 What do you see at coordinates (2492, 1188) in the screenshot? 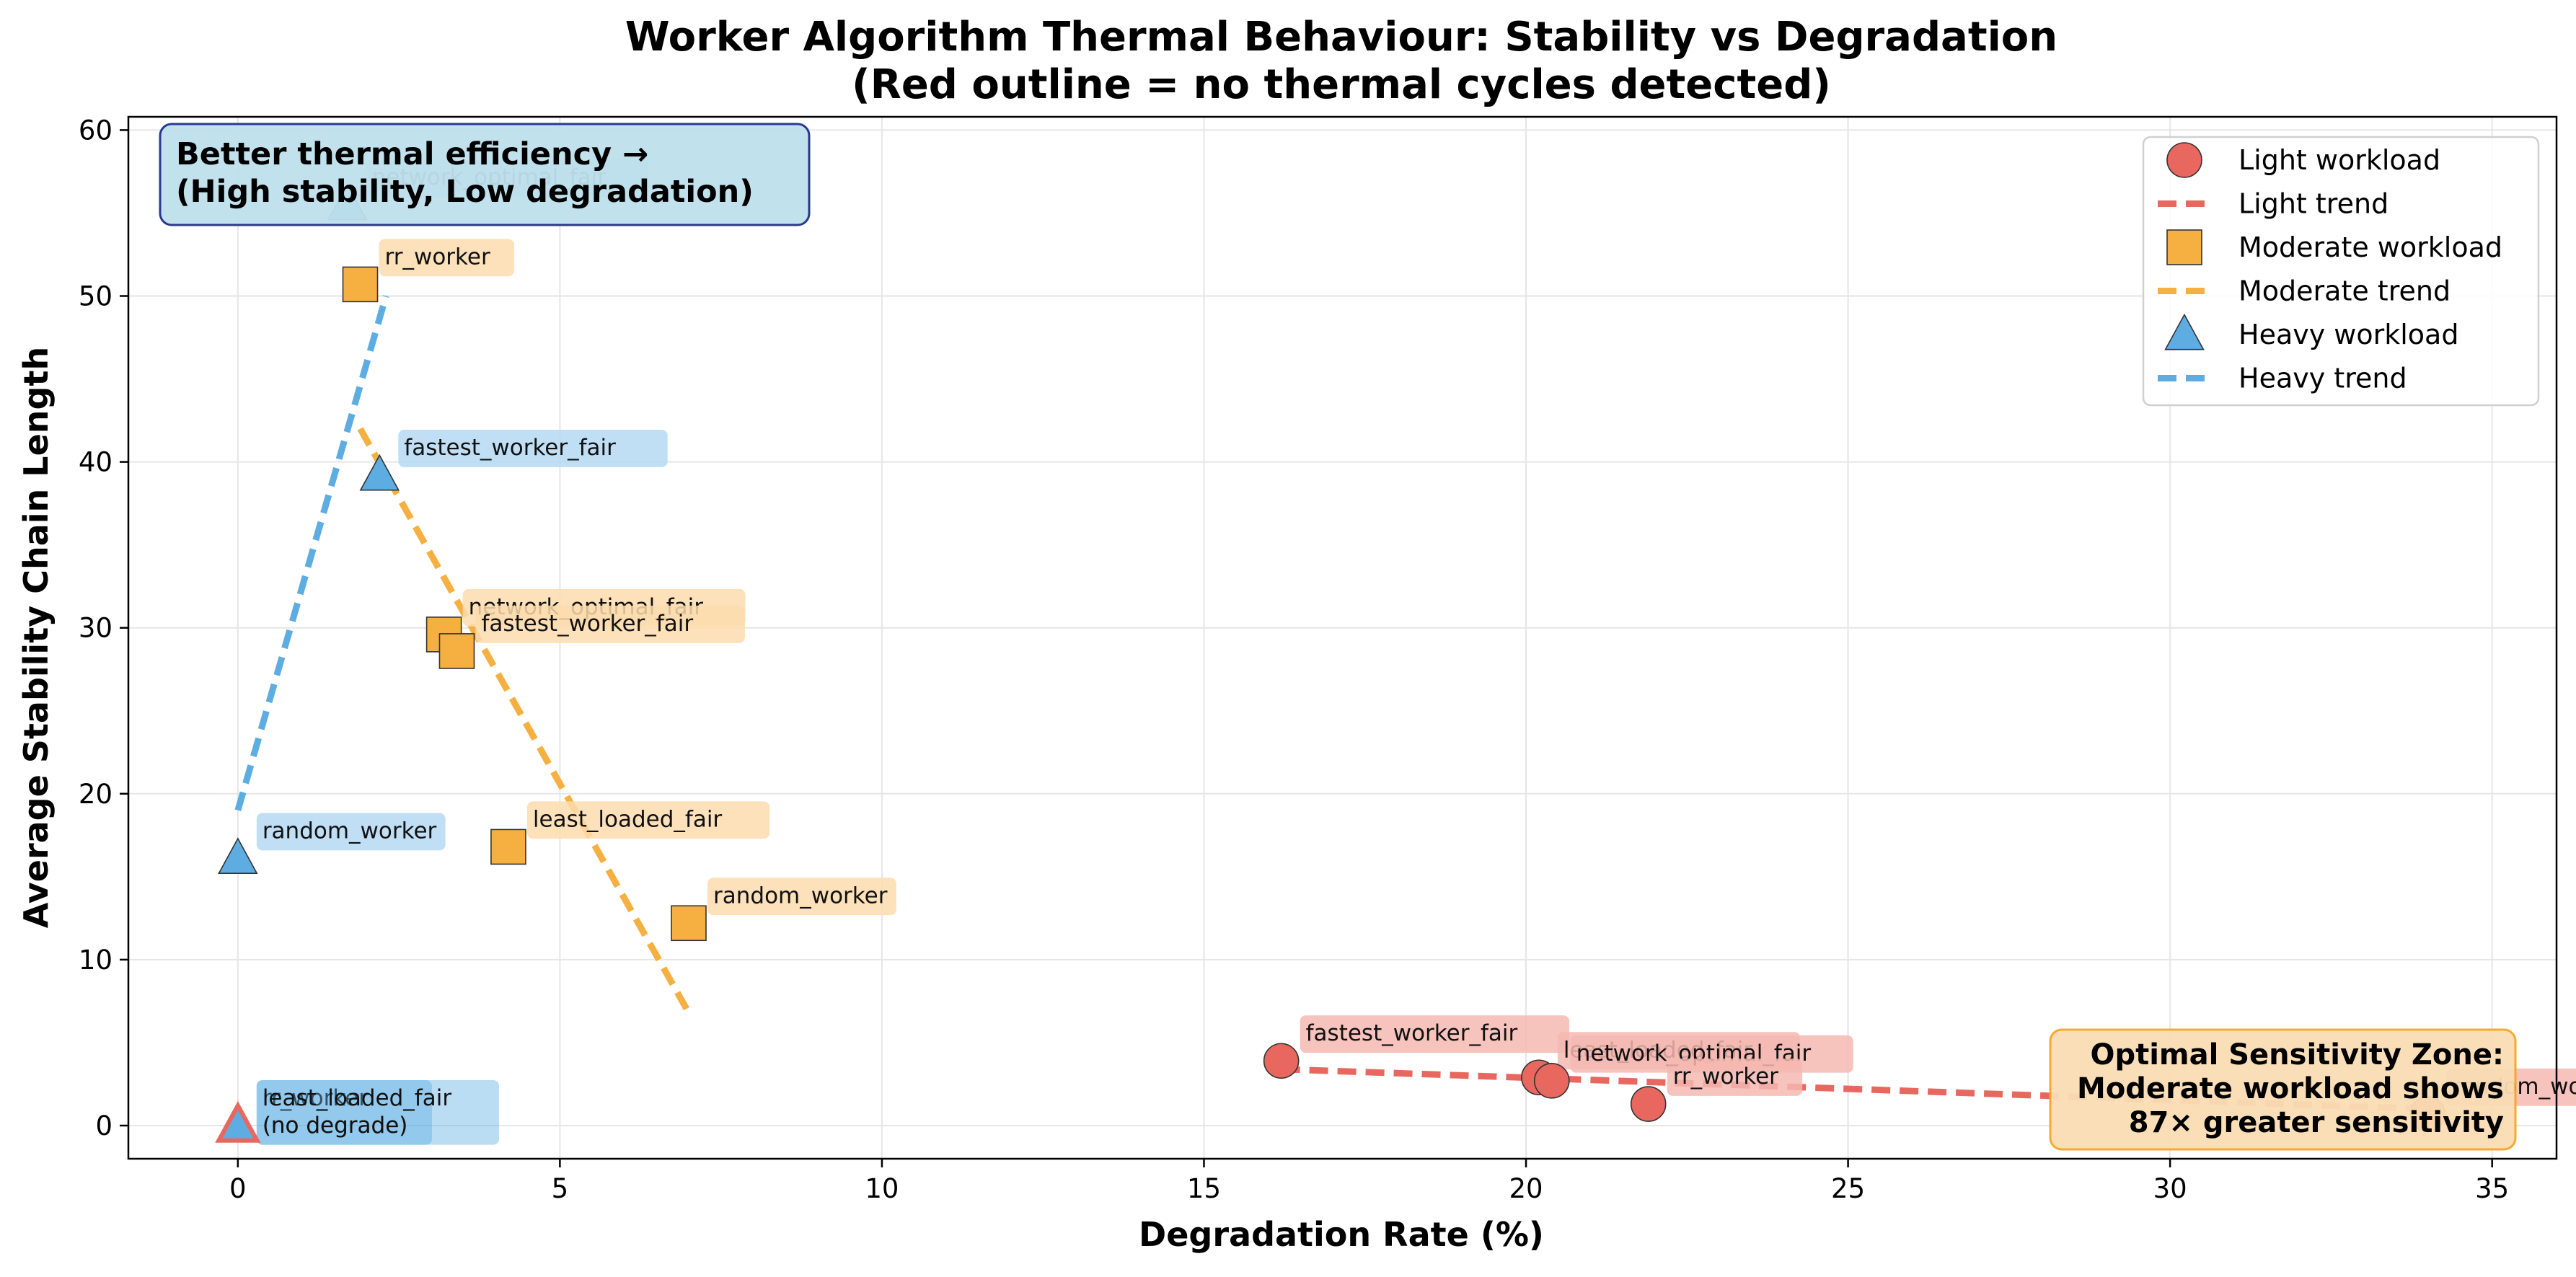
I see `x-tick-label: 35` at bounding box center [2492, 1188].